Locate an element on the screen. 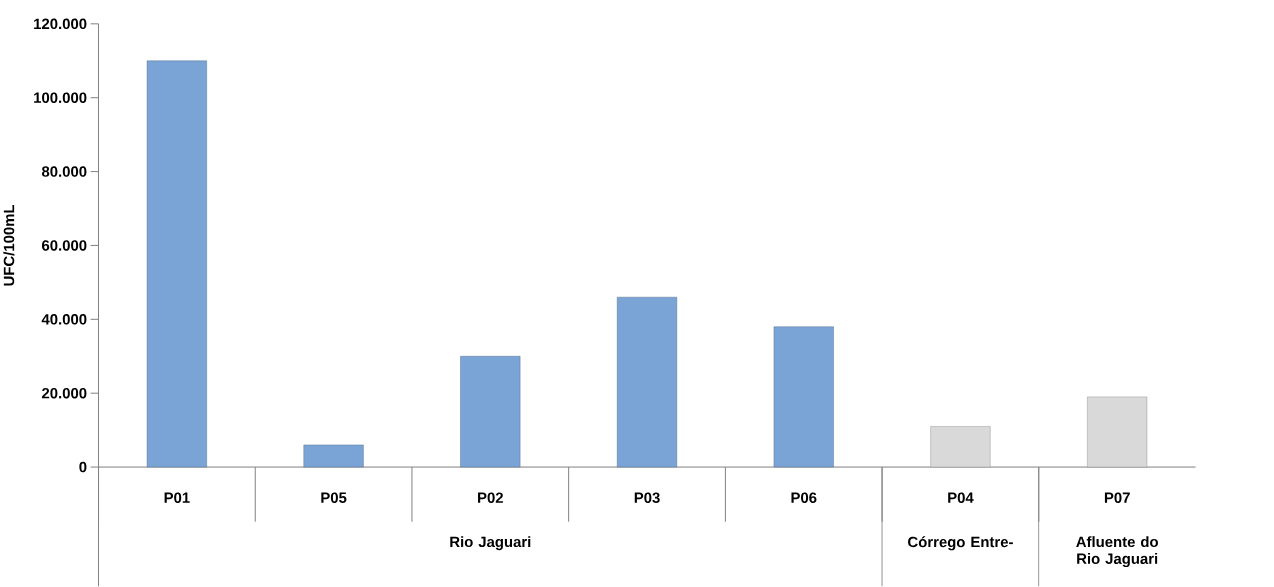 This screenshot has height=587, width=1274. x-tick-label: P04 is located at coordinates (961, 498).